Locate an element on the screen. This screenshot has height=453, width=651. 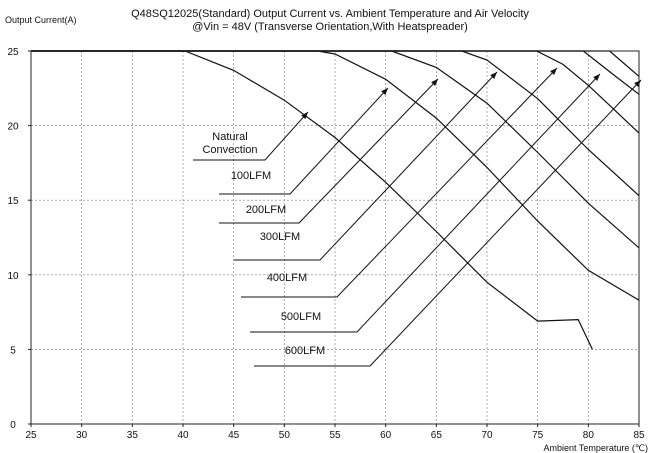
x-tick-label: 25 is located at coordinates (31, 435).